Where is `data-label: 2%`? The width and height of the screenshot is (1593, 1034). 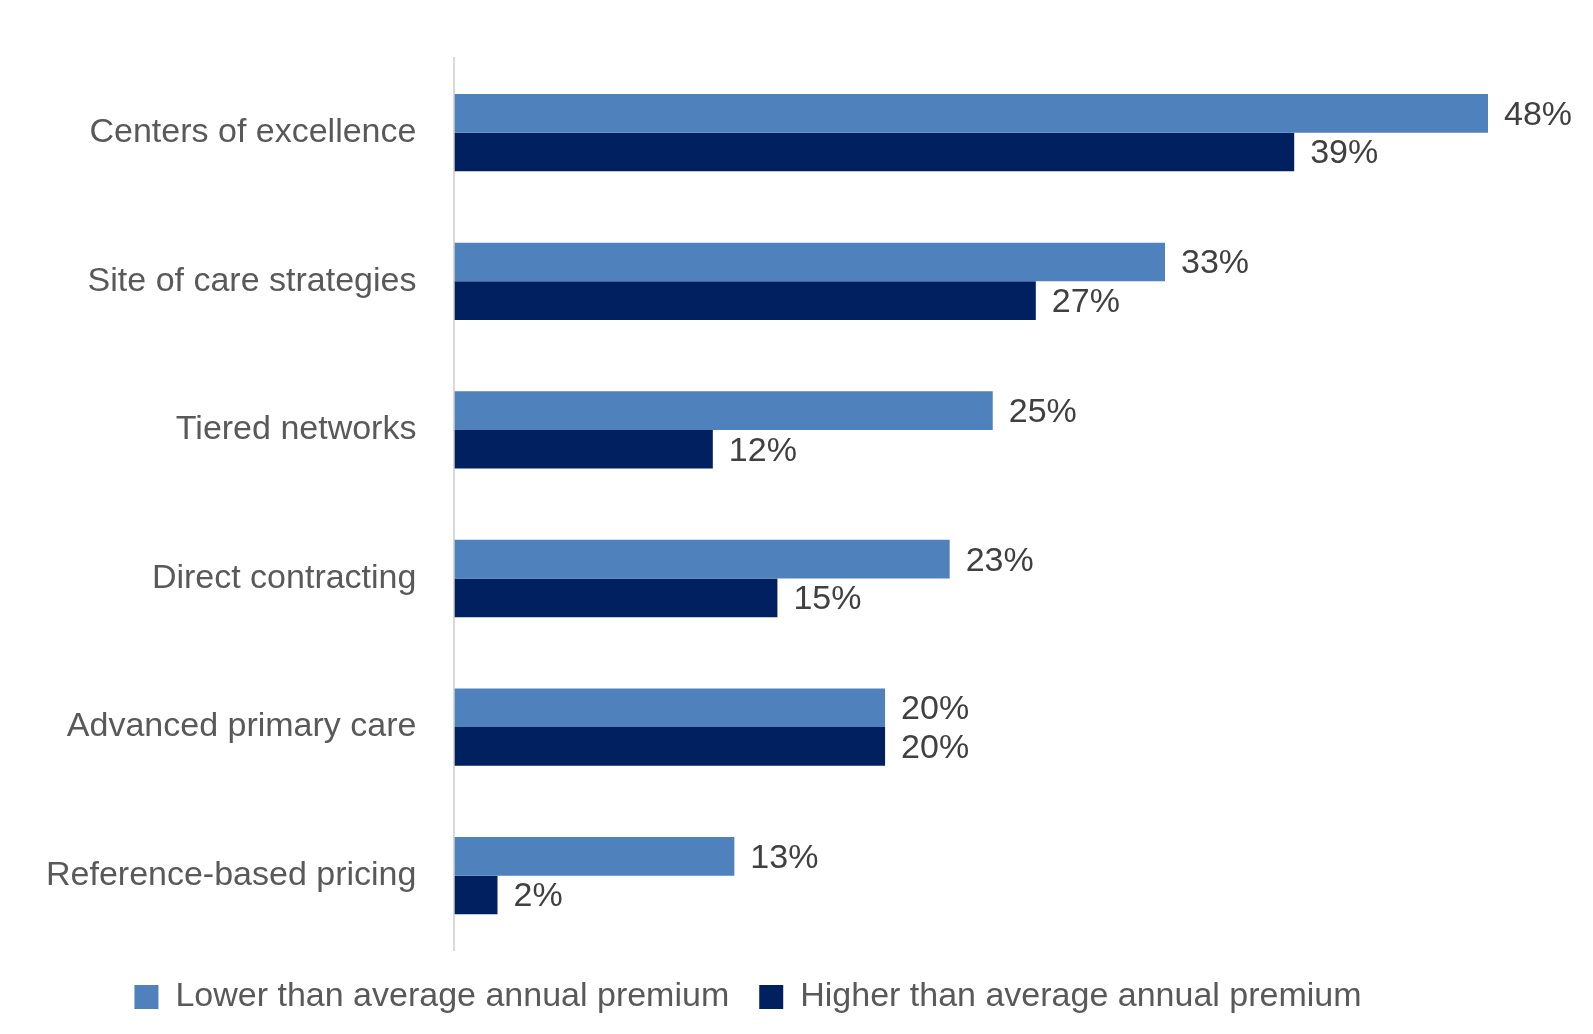 data-label: 2% is located at coordinates (538, 894).